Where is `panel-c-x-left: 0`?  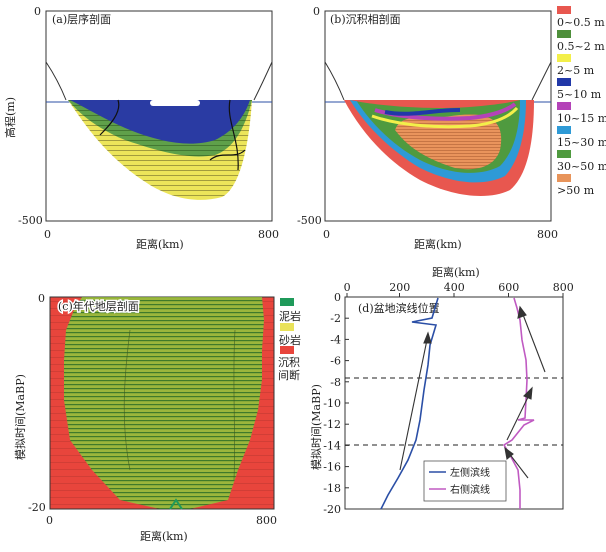 panel-c-x-left: 0 is located at coordinates (49, 520).